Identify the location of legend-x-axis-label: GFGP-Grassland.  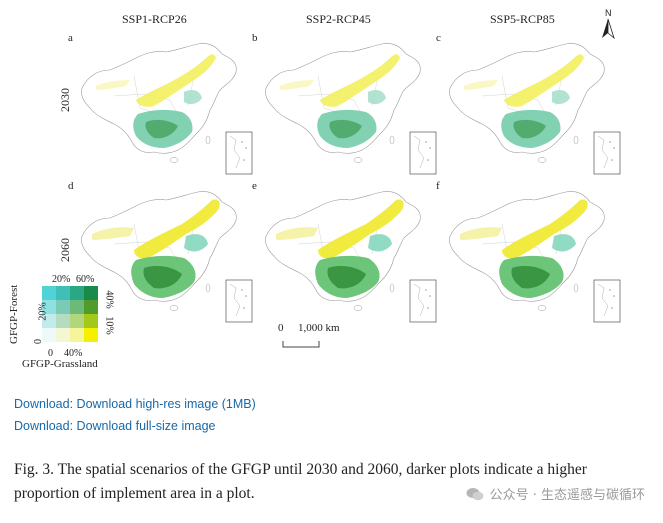
(60, 364).